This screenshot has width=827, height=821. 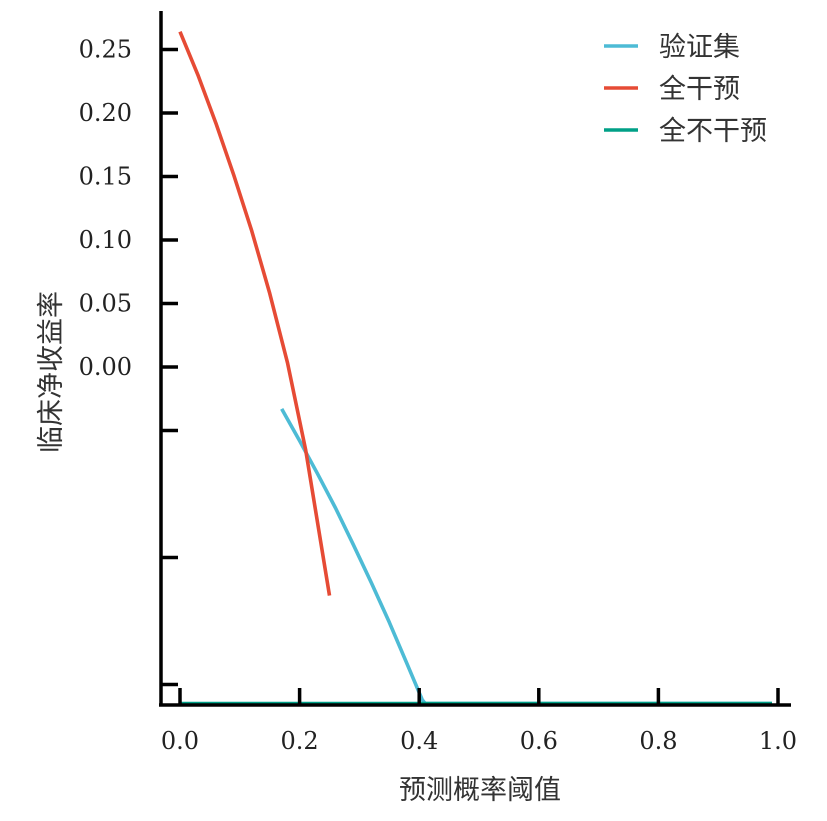 What do you see at coordinates (699, 47) in the screenshot?
I see `legend-label: 验证集` at bounding box center [699, 47].